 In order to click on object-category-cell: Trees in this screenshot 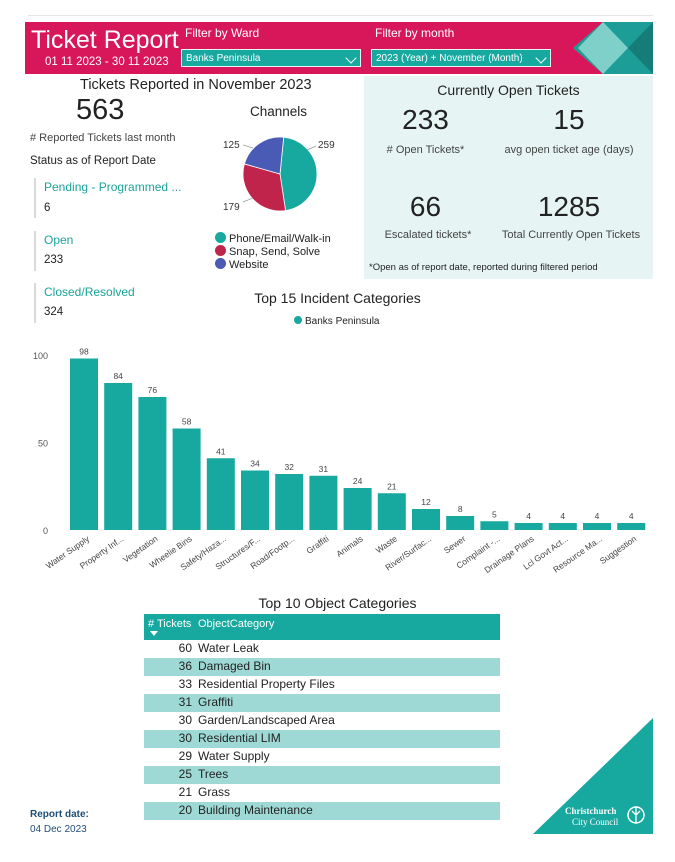, I will do `click(213, 774)`.